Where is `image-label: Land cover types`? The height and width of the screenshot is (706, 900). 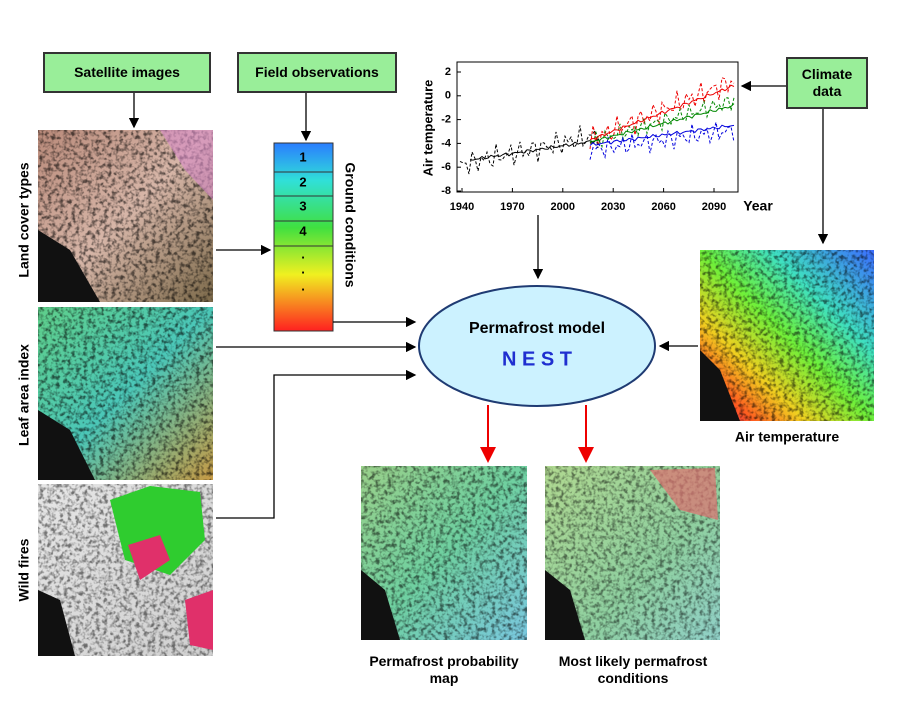
image-label: Land cover types is located at coordinates (24, 219).